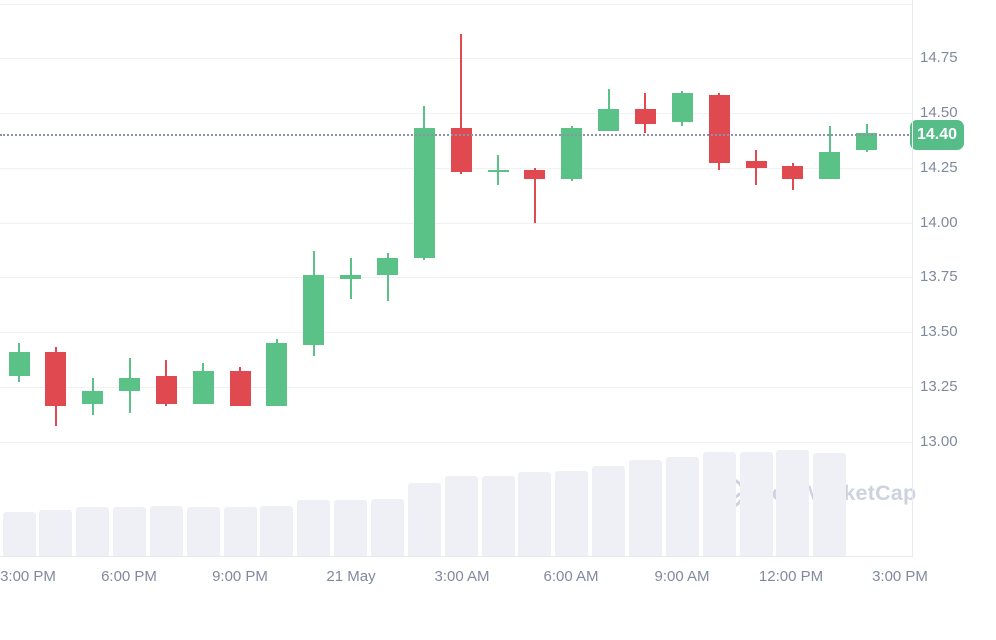 The image size is (996, 640). Describe the element at coordinates (240, 576) in the screenshot. I see `x-axis-label: 9:00 PM` at that location.